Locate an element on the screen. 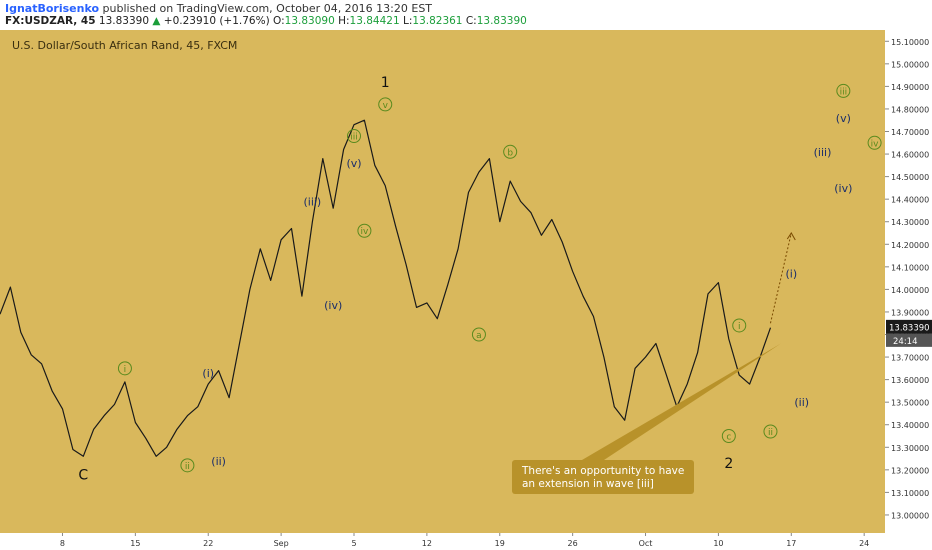 This screenshot has height=550, width=932. last-price-tag: 13.83390 24:14 is located at coordinates (909, 333).